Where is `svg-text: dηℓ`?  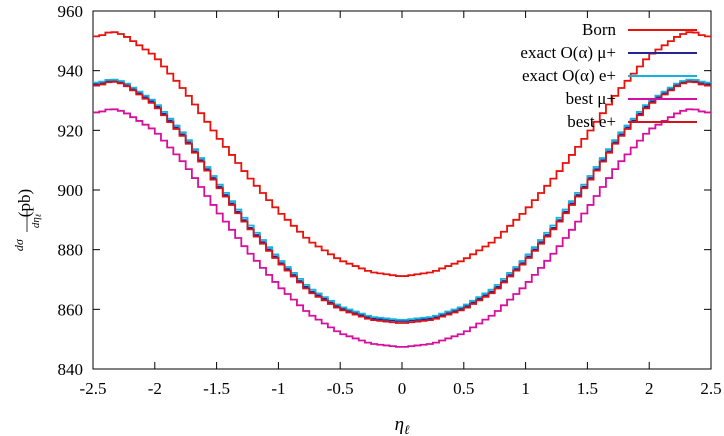 svg-text: dηℓ is located at coordinates (36, 220).